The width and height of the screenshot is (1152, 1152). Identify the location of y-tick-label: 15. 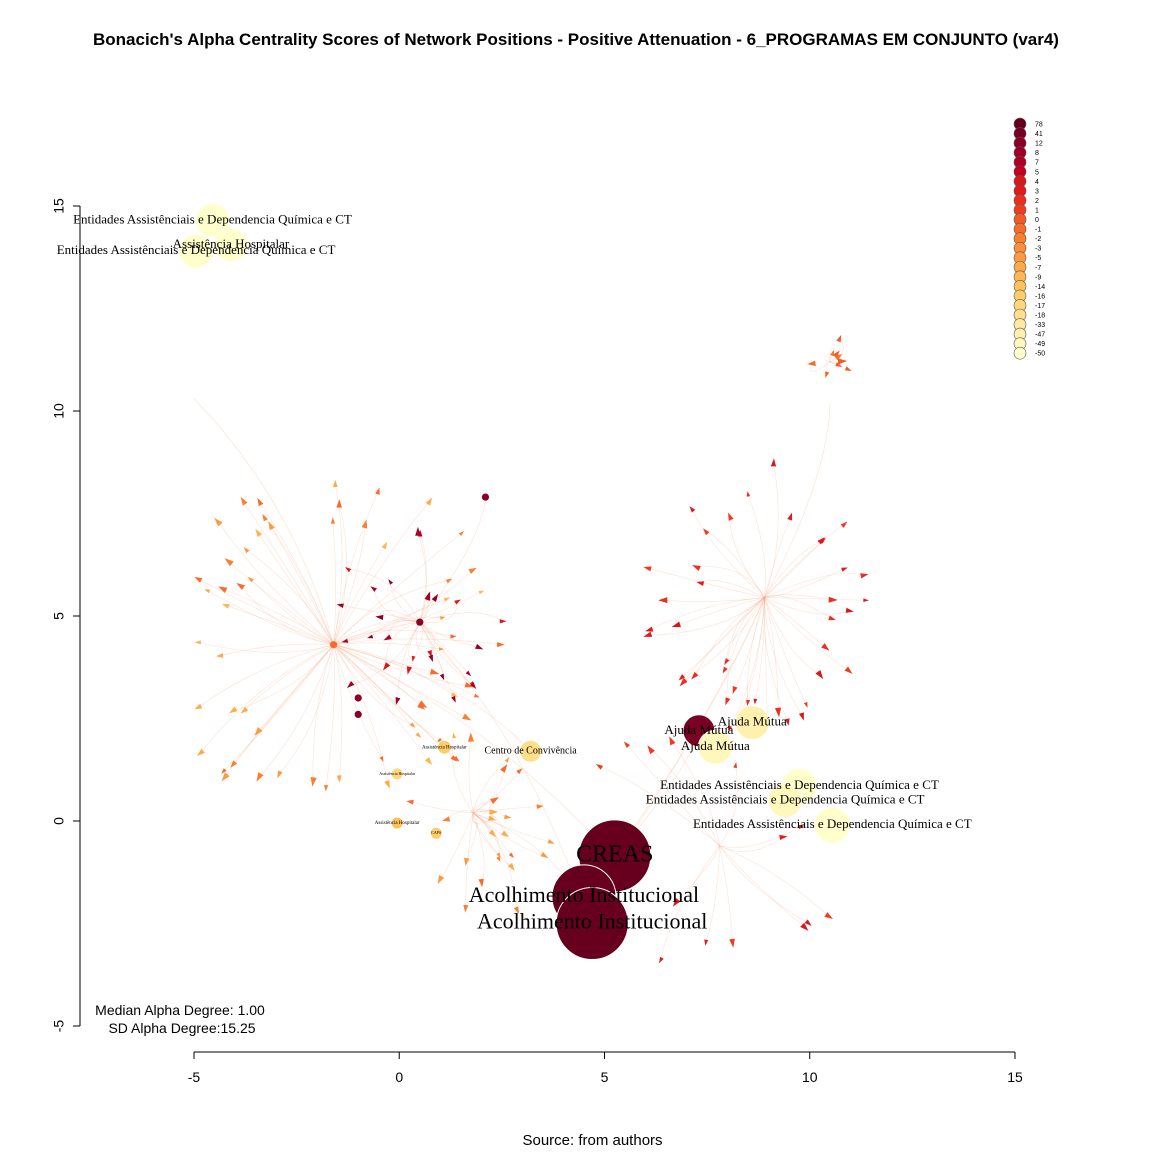
(59, 206).